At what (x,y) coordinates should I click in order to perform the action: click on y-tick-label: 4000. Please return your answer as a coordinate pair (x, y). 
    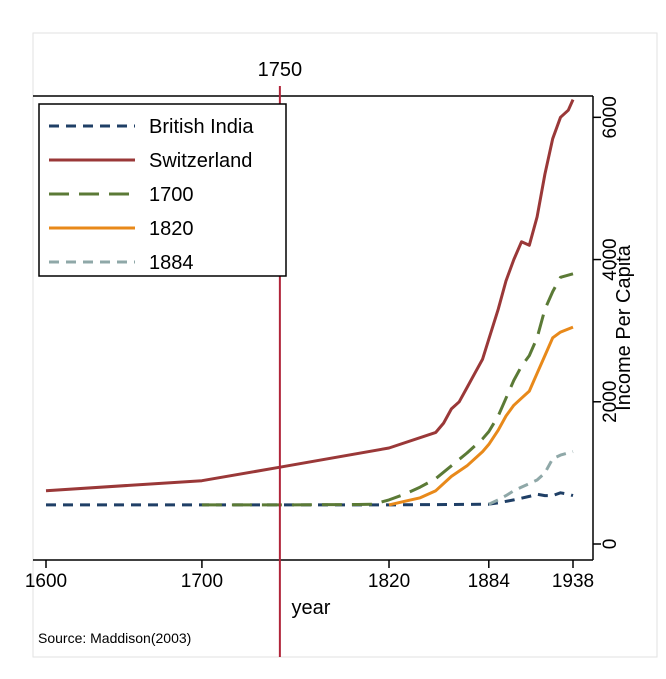
    Looking at the image, I should click on (610, 259).